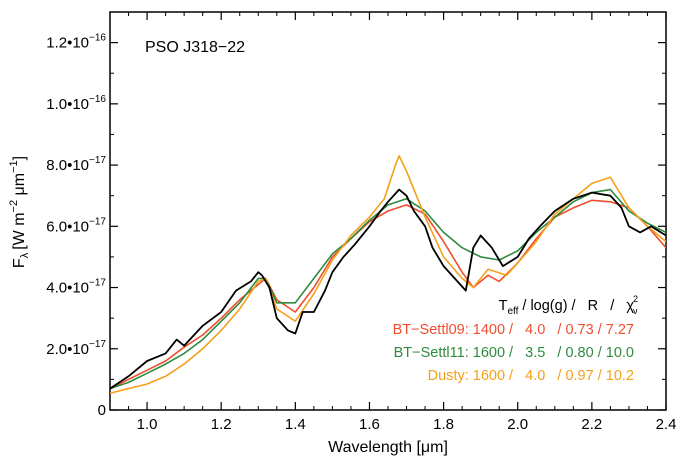  I want to click on y-axis-title-close: ], so click(19, 158).